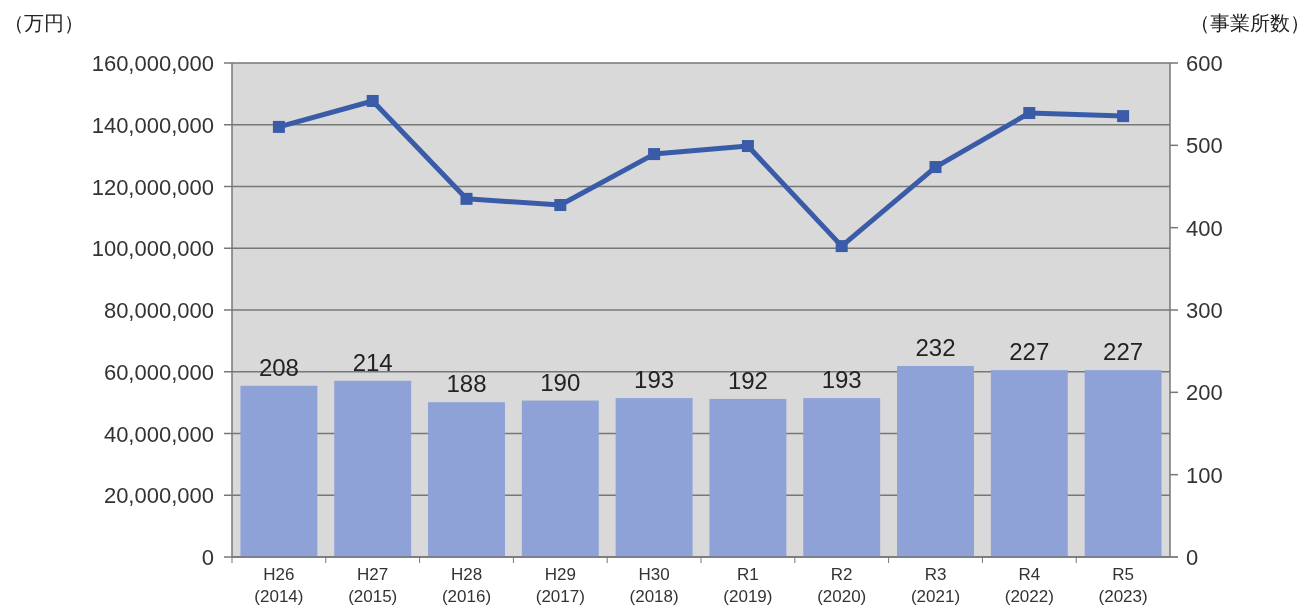 This screenshot has width=1314, height=610. What do you see at coordinates (152, 187) in the screenshot?
I see `y-tick-label: 120,000,000` at bounding box center [152, 187].